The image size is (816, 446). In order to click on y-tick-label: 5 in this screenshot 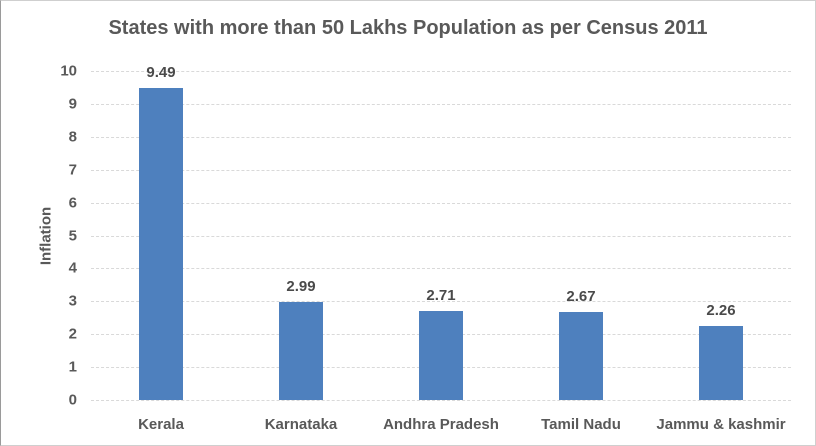, I will do `click(72, 235)`.